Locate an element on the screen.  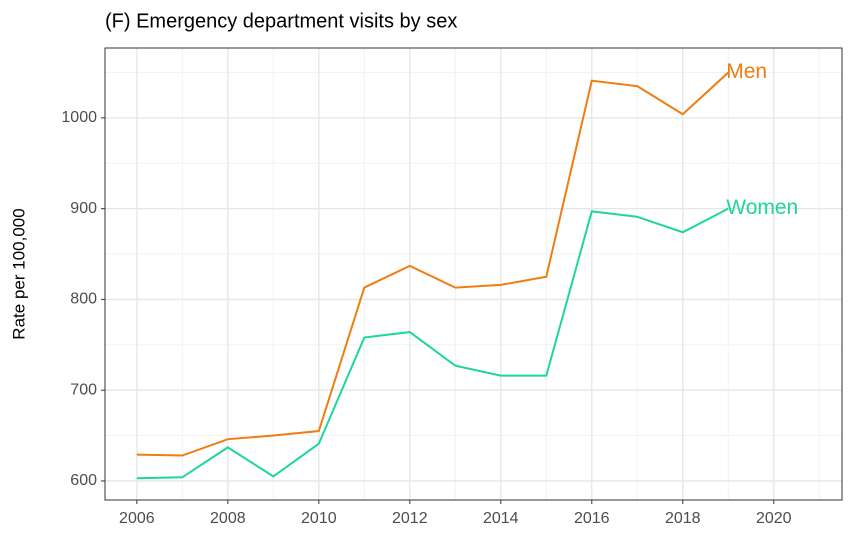
series-label: Men is located at coordinates (746, 71).